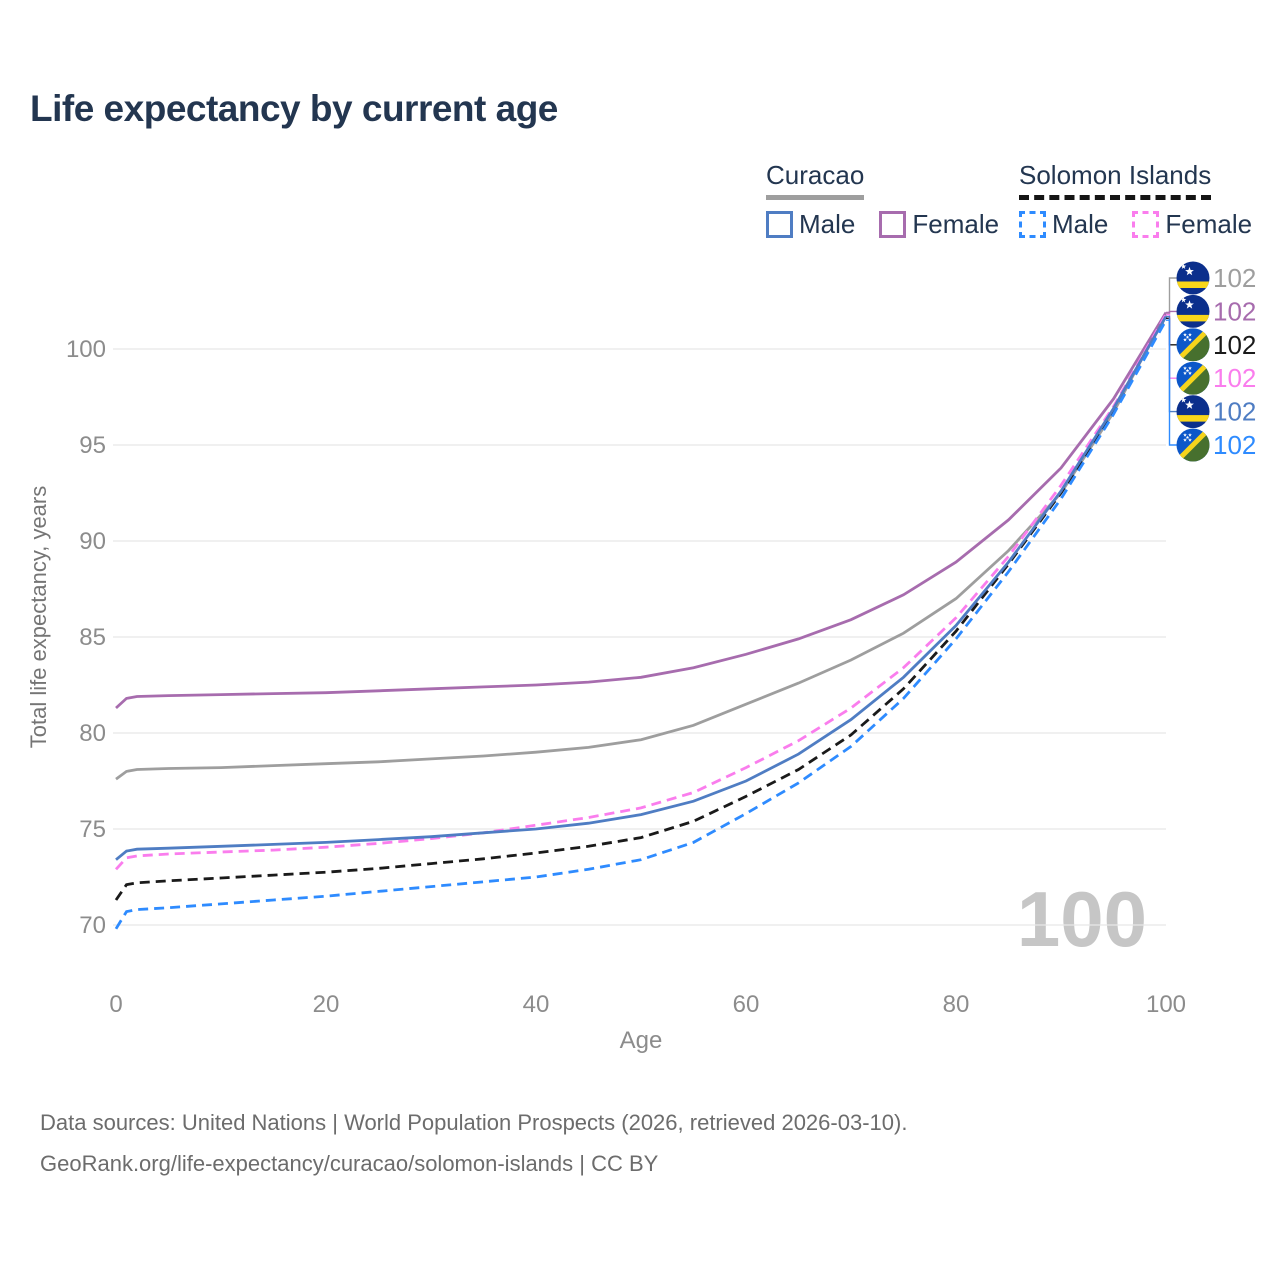 This screenshot has height=1280, width=1280. I want to click on connector-solomon-male, so click(1171, 382).